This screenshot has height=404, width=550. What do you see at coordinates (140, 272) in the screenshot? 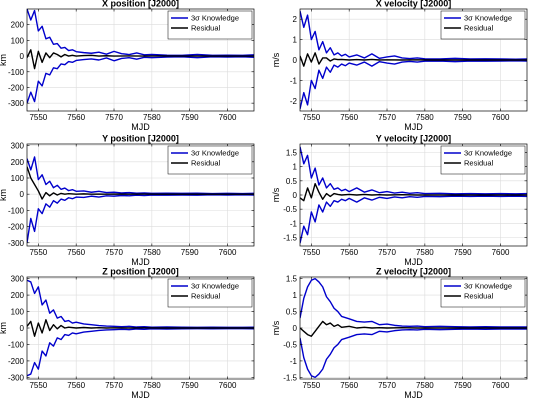
I see `chart-title: Z position [J2000]` at bounding box center [140, 272].